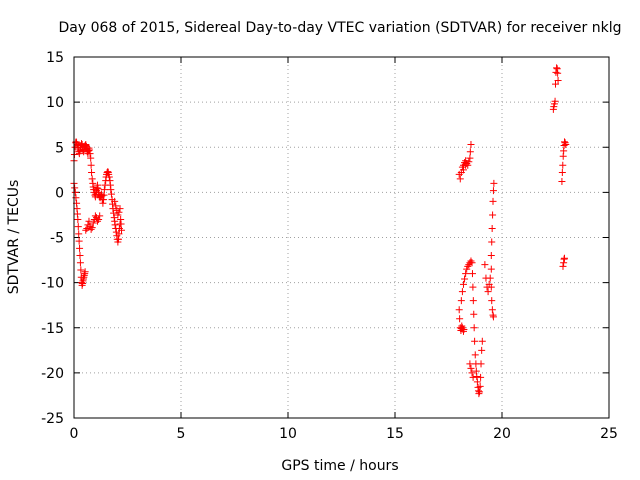 Image resolution: width=640 pixels, height=480 pixels. Describe the element at coordinates (57, 239) in the screenshot. I see `y-tick-label: -5` at that location.